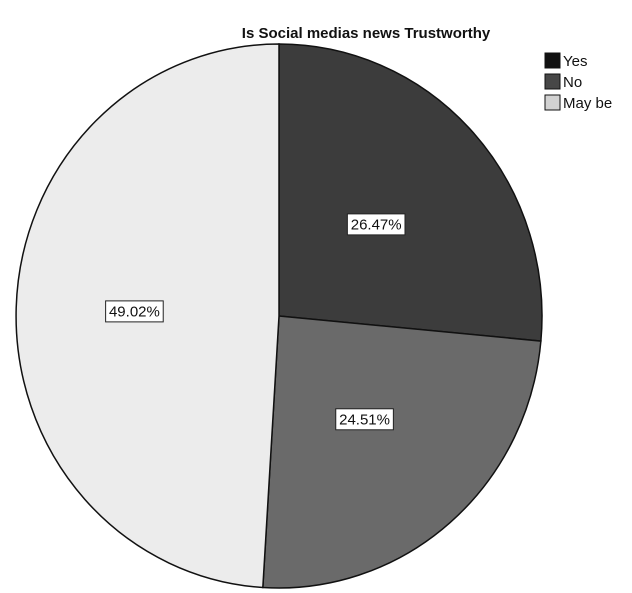 Image resolution: width=632 pixels, height=593 pixels. I want to click on legend: Yes No May be, so click(578, 82).